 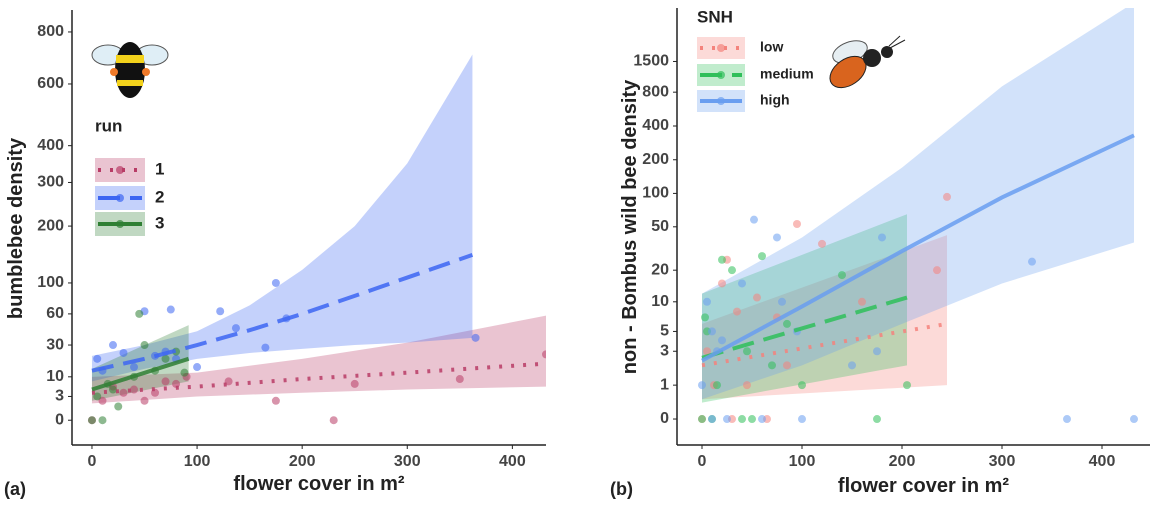 What do you see at coordinates (108, 125) in the screenshot?
I see `legend-title: run` at bounding box center [108, 125].